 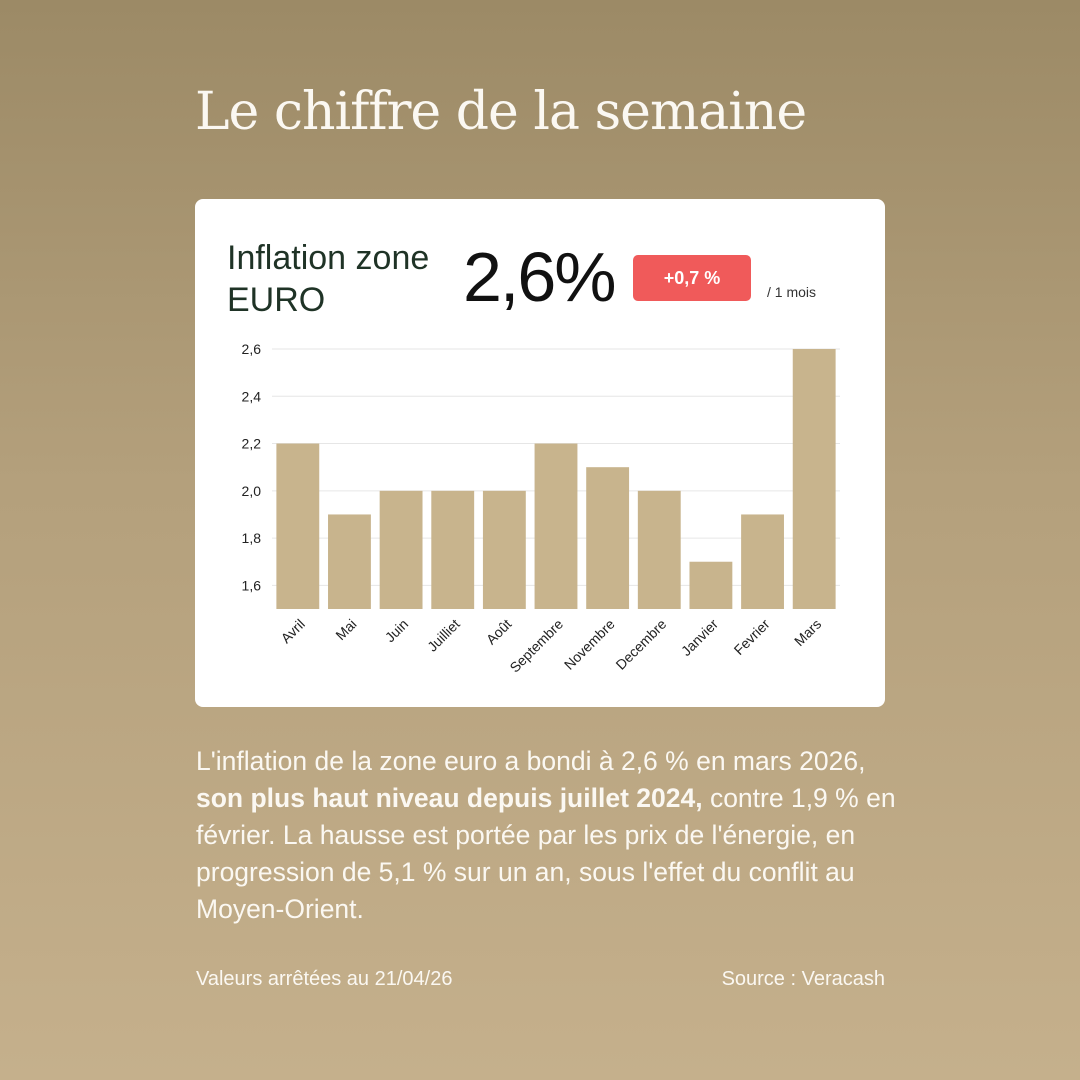 What do you see at coordinates (252, 444) in the screenshot?
I see `y-tick-label: 2,2` at bounding box center [252, 444].